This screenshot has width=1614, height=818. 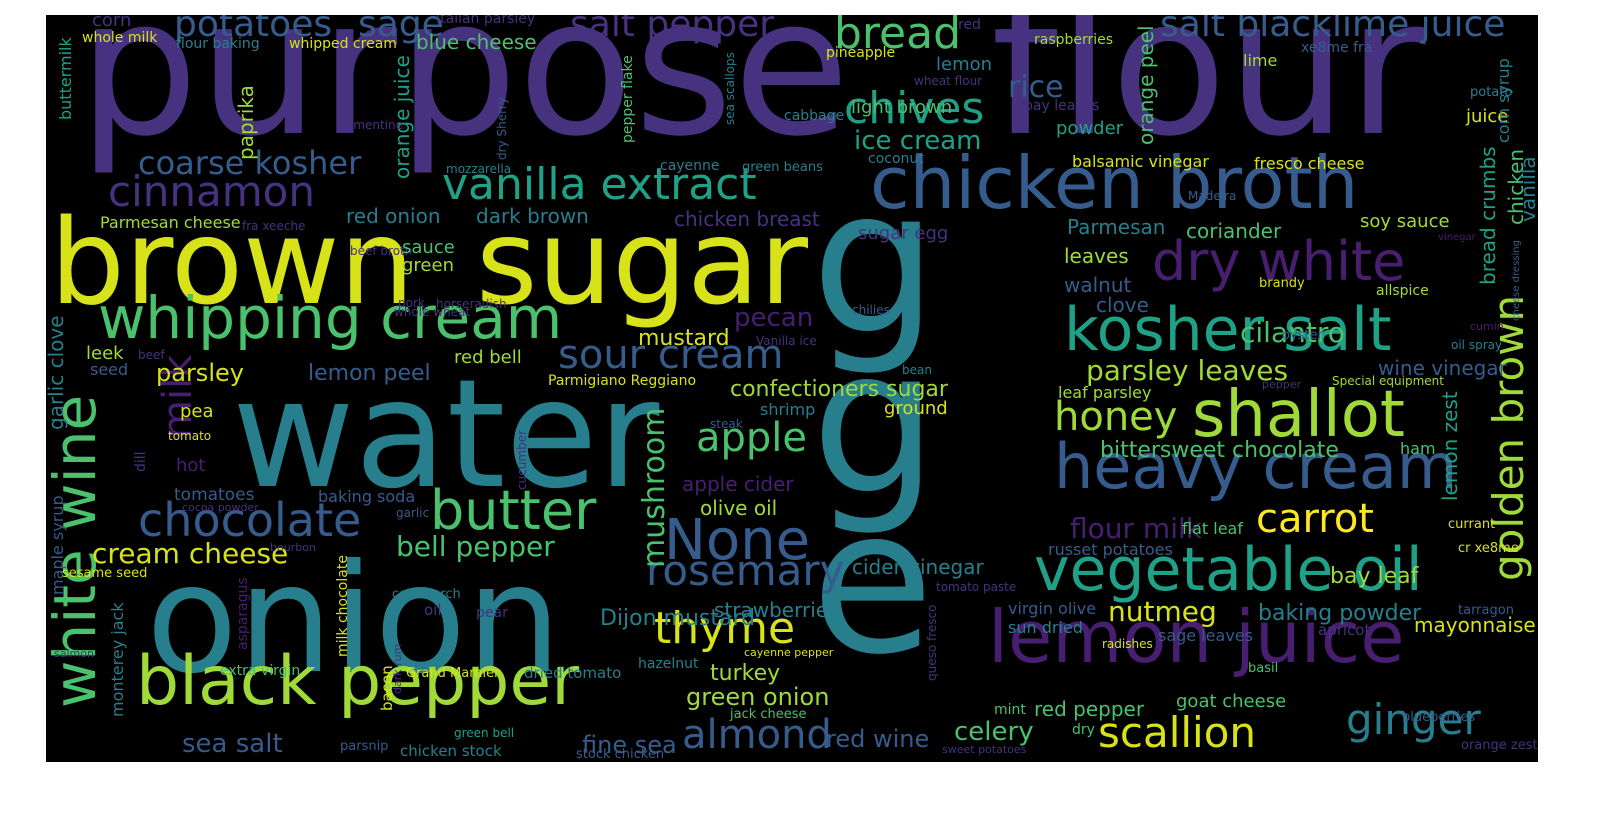 What do you see at coordinates (170, 222) in the screenshot?
I see `word-cloud-word: Parmesan cheese` at bounding box center [170, 222].